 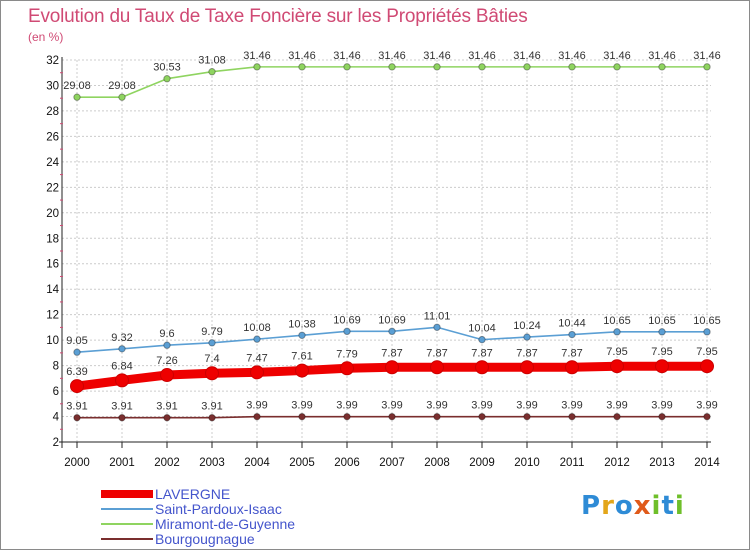 What do you see at coordinates (392, 320) in the screenshot?
I see `data-label-saint-pardoux-isaac: 10.69` at bounding box center [392, 320].